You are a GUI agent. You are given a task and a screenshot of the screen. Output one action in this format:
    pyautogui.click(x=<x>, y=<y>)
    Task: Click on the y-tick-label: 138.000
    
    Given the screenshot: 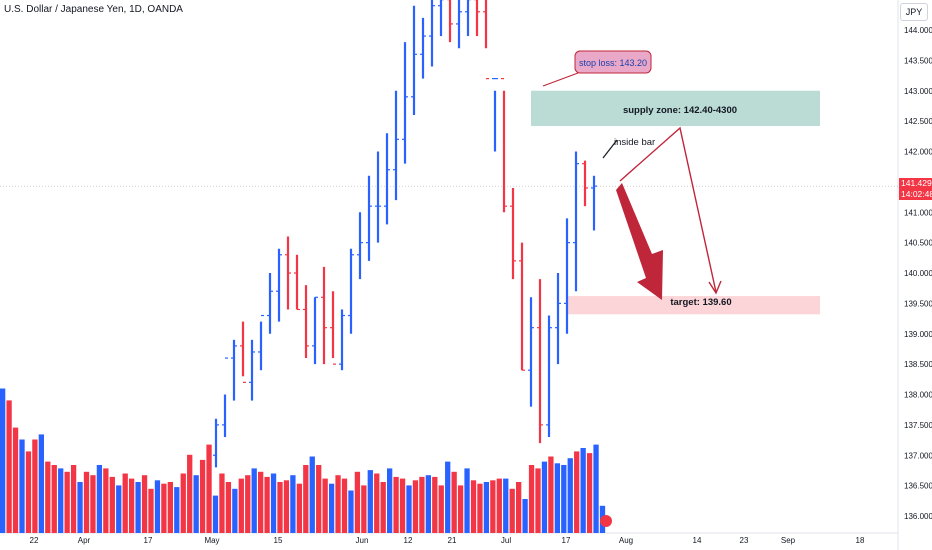 What is the action you would take?
    pyautogui.click(x=918, y=395)
    